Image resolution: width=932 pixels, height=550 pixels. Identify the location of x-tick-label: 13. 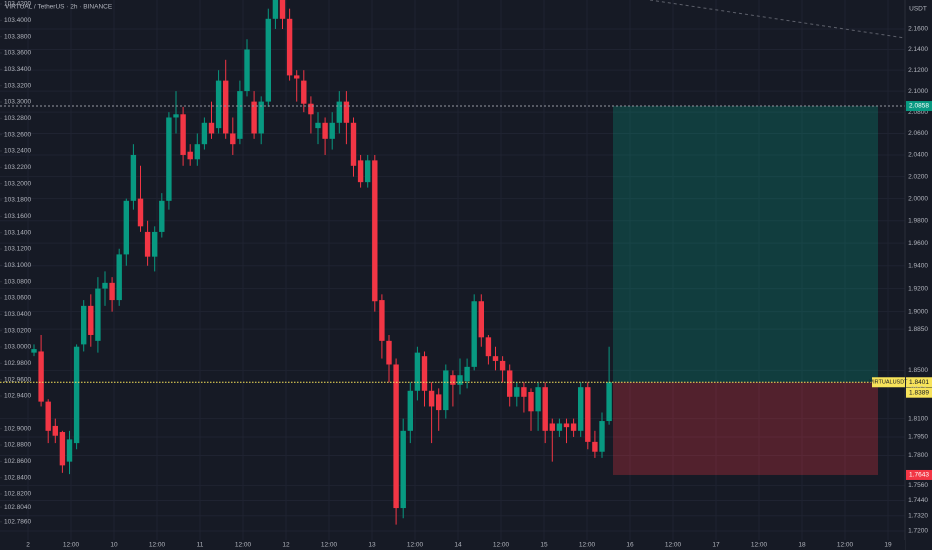
(372, 545).